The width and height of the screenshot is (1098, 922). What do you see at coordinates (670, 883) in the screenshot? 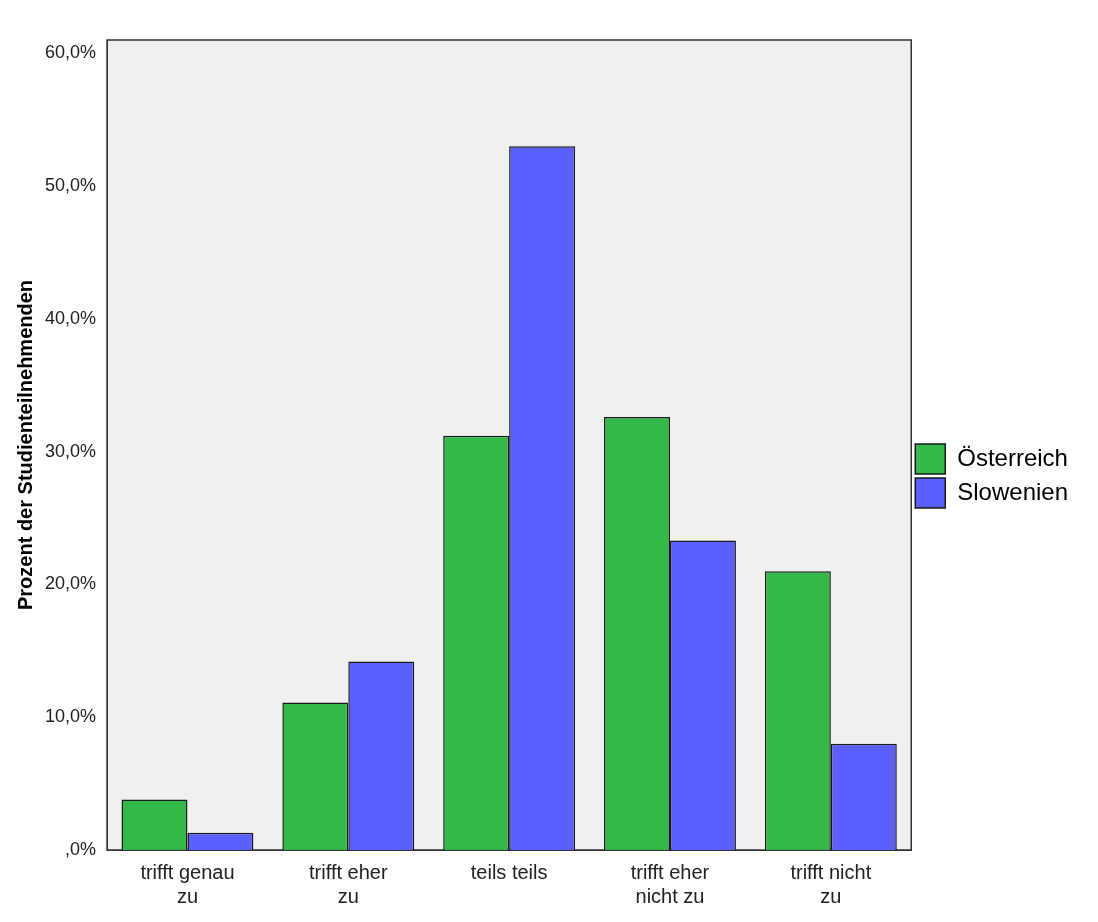
I see `x-tick-label: trifft eher nicht zu` at bounding box center [670, 883].